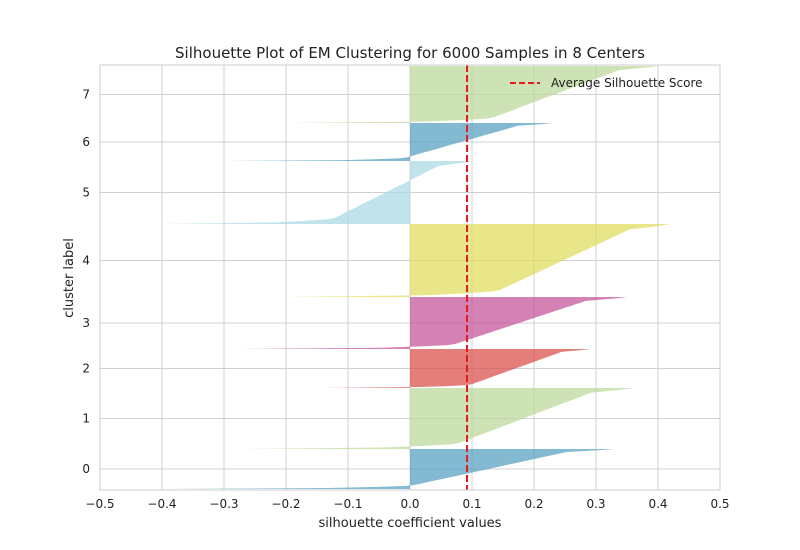  Describe the element at coordinates (456, 368) in the screenshot. I see `cluster-2-silhouette` at that location.